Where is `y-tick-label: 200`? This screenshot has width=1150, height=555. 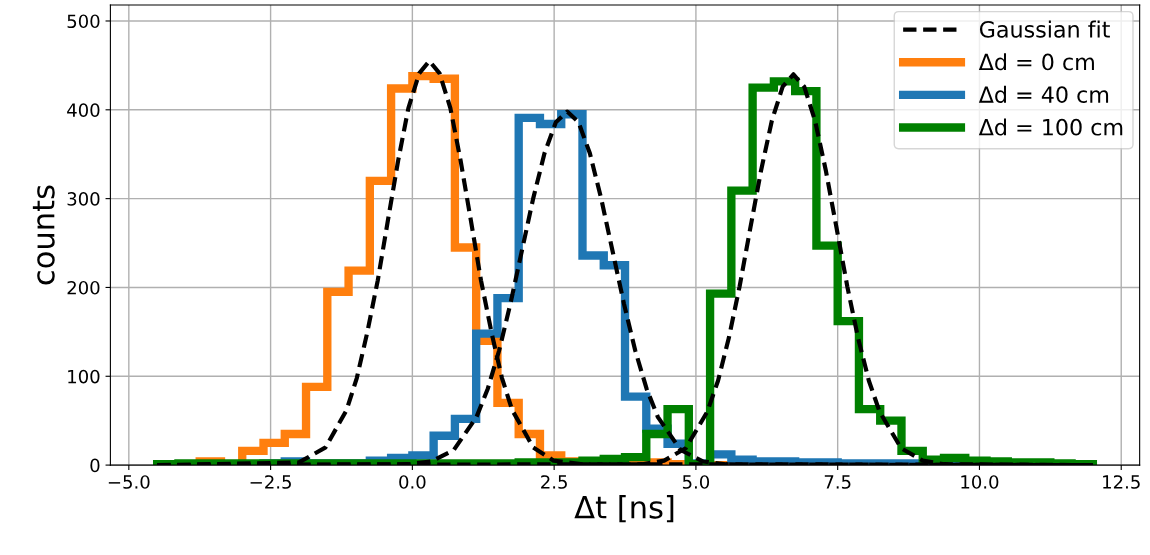 y-tick-label: 200 is located at coordinates (83, 287).